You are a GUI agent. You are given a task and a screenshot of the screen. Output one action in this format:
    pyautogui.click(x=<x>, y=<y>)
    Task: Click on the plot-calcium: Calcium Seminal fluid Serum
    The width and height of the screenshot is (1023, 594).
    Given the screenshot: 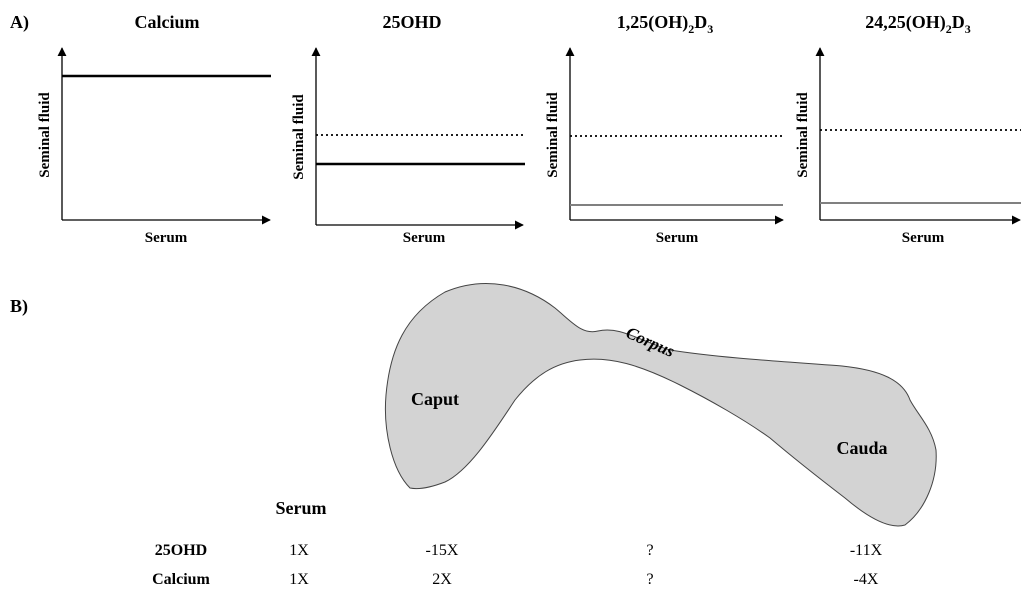 What is the action you would take?
    pyautogui.click(x=154, y=129)
    